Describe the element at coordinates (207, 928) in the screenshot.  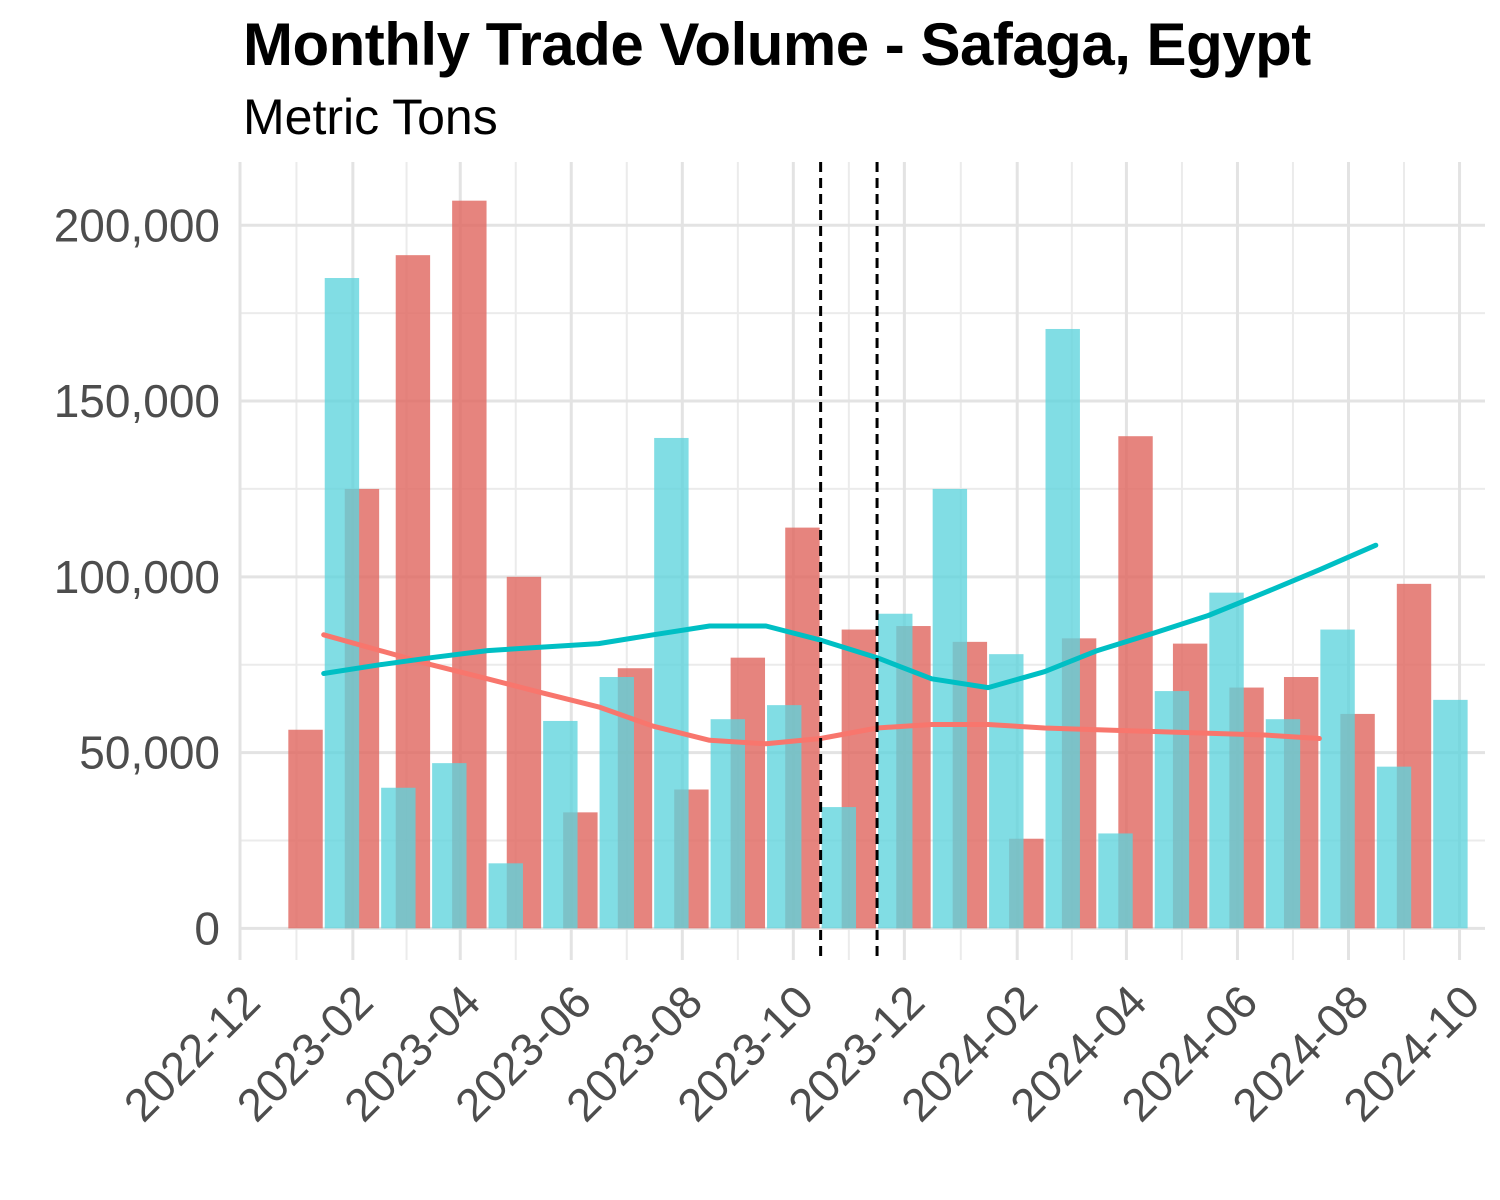
I see `y-tick-label: 0` at that location.